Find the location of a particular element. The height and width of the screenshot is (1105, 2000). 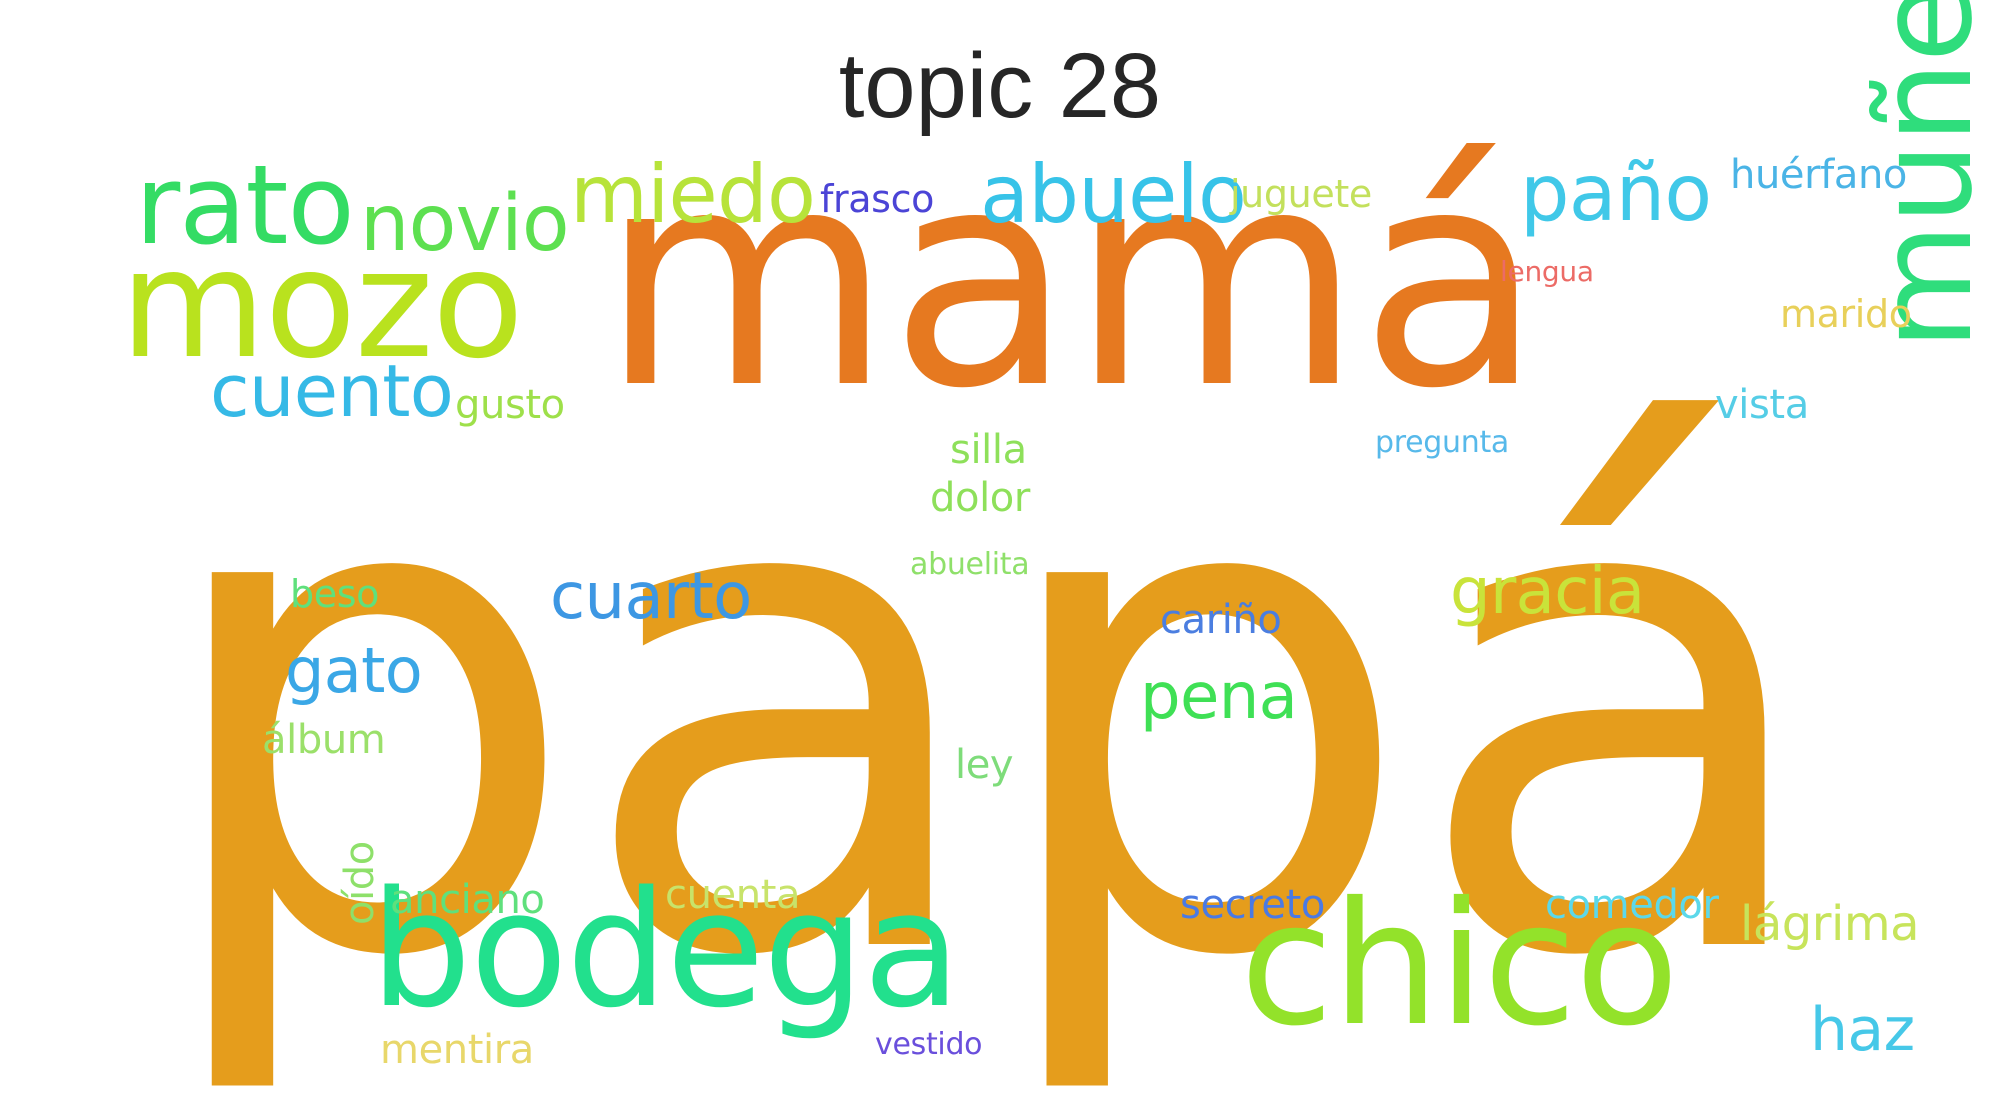

cloud-word: gracia is located at coordinates (1547, 592).